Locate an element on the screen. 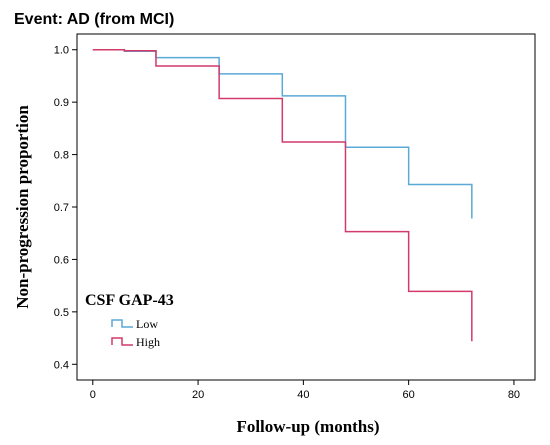 The height and width of the screenshot is (445, 550). legend-swatch-high is located at coordinates (122, 341).